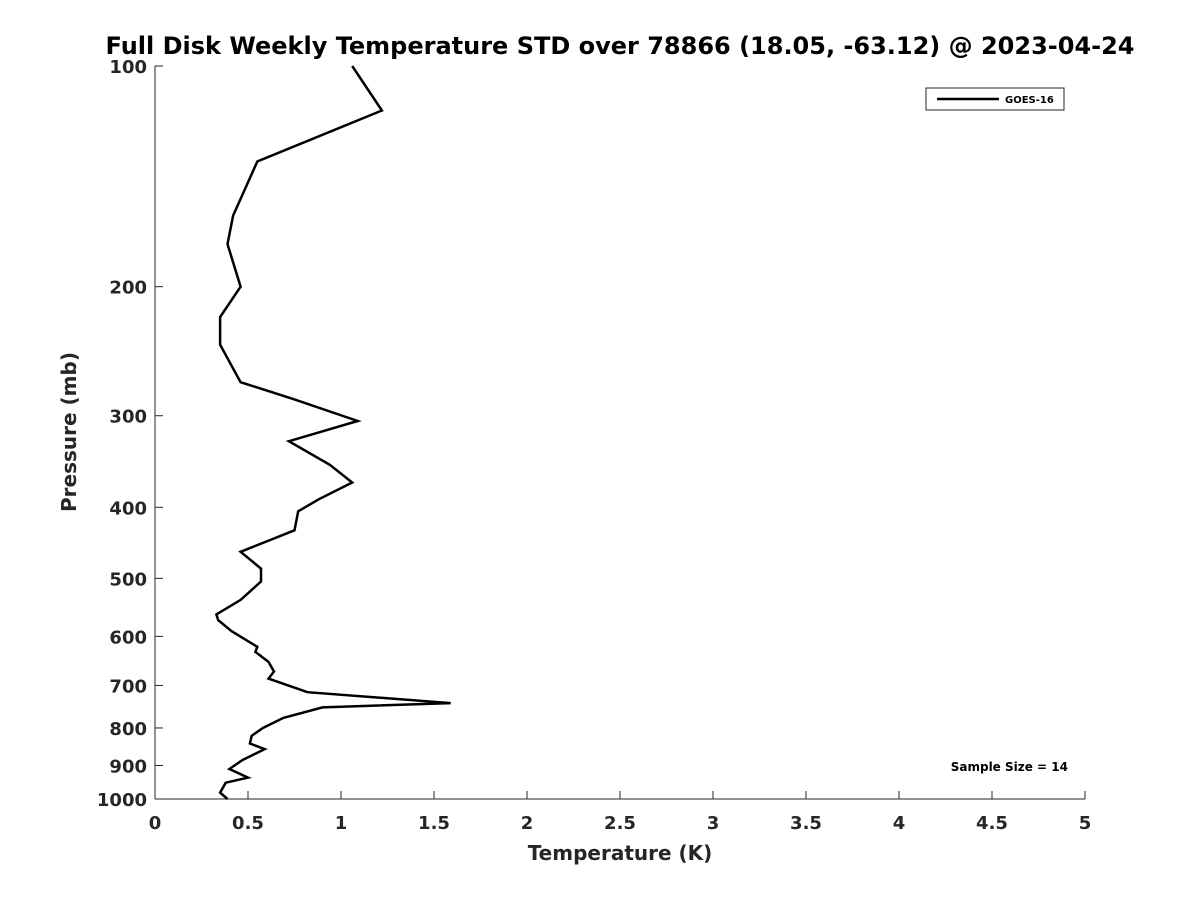 Image resolution: width=1200 pixels, height=900 pixels. Describe the element at coordinates (713, 823) in the screenshot. I see `x-tick-label: 3` at that location.